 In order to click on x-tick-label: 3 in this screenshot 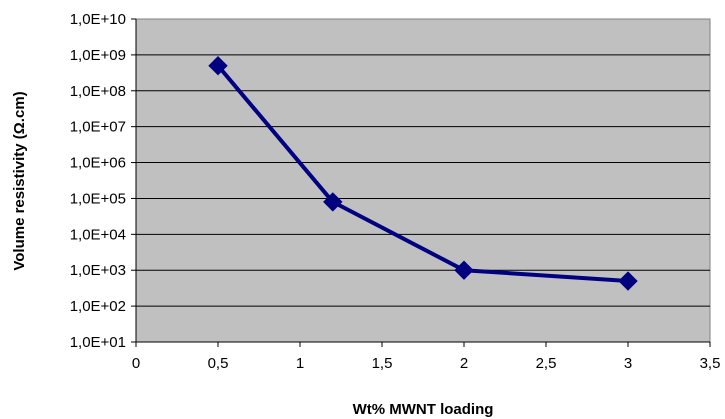, I will do `click(628, 363)`.